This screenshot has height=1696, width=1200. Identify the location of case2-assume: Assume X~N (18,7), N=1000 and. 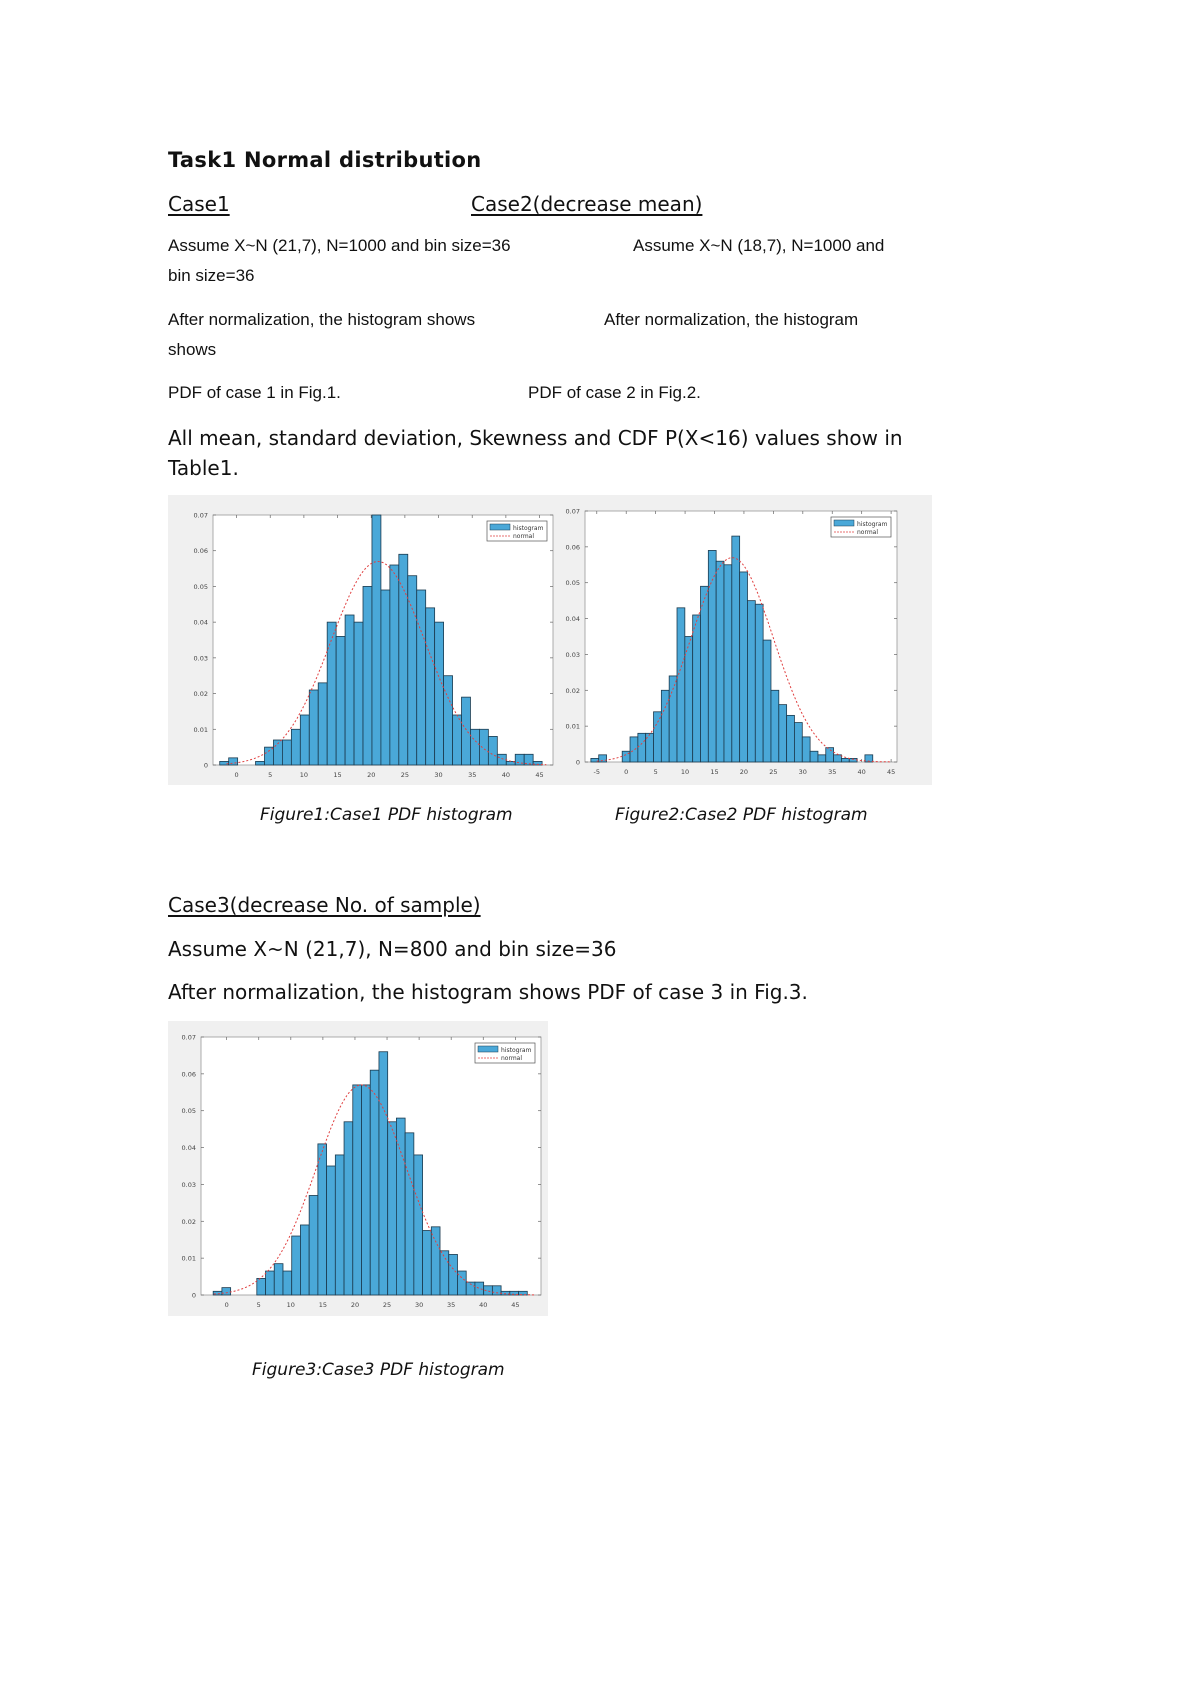
(759, 245).